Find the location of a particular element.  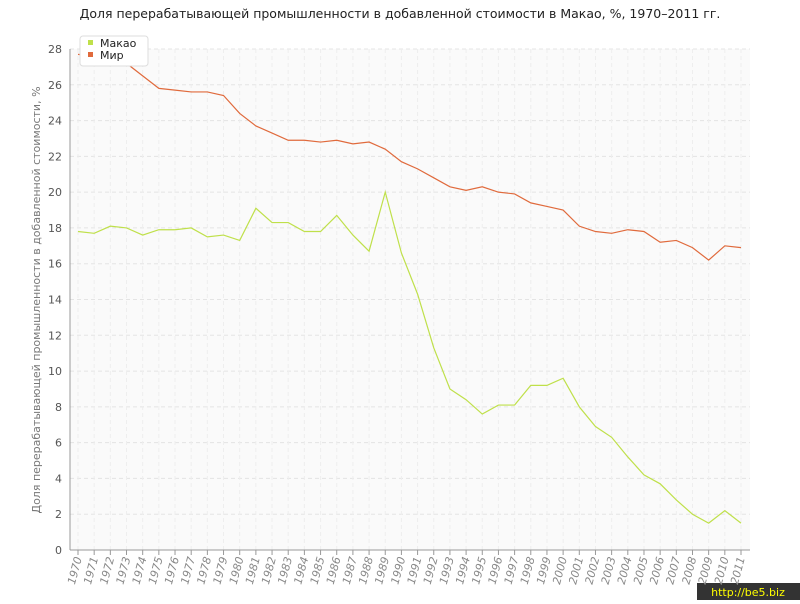

y-tick-label: 16 is located at coordinates (55, 264).